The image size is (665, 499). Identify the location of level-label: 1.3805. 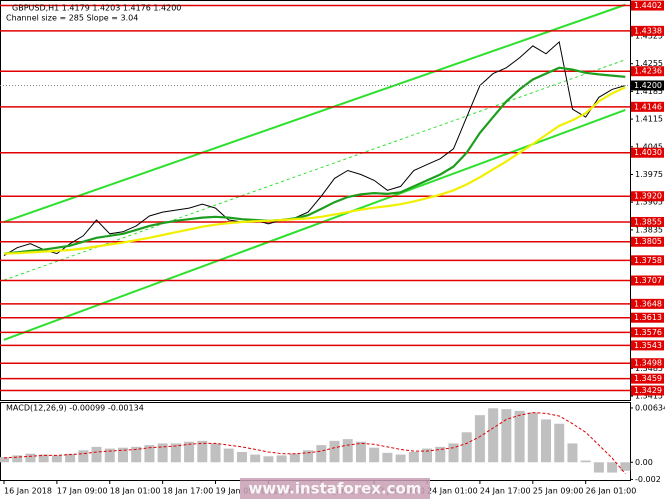
(648, 241).